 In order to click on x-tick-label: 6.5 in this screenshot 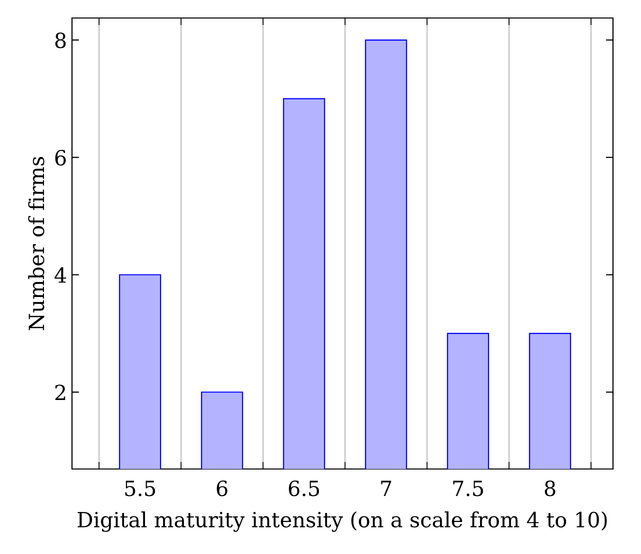, I will do `click(304, 488)`.